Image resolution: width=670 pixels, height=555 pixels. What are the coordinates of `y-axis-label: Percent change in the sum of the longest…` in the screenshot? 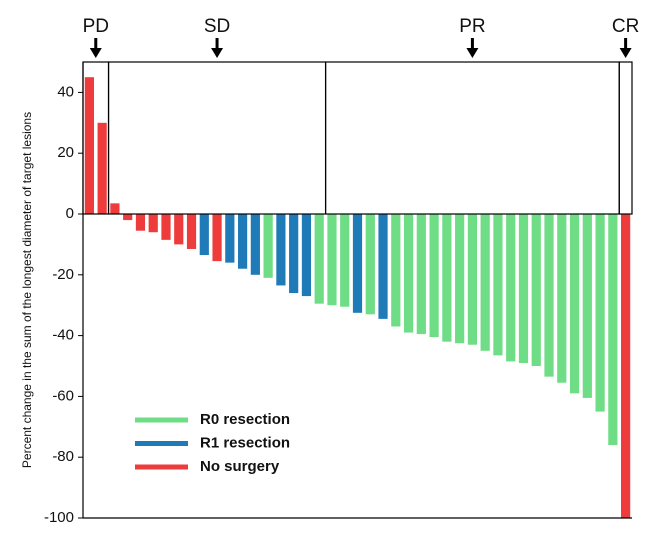 It's located at (27, 290).